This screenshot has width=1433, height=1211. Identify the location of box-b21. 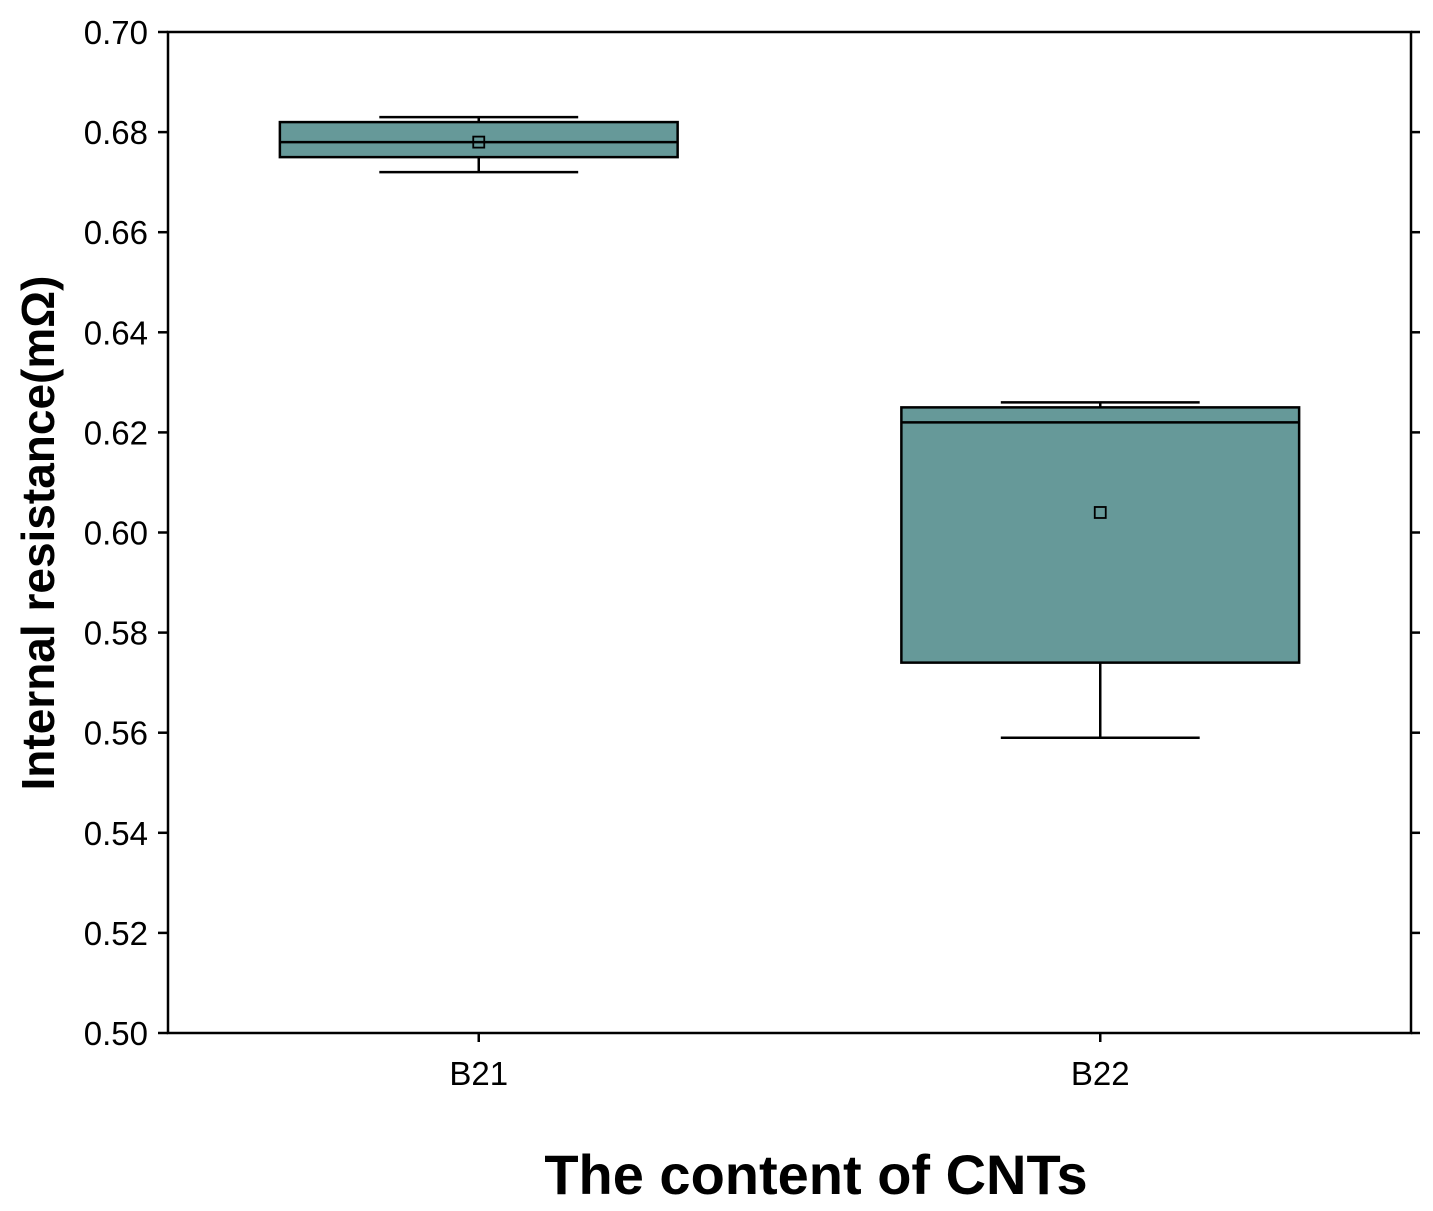
(478, 144).